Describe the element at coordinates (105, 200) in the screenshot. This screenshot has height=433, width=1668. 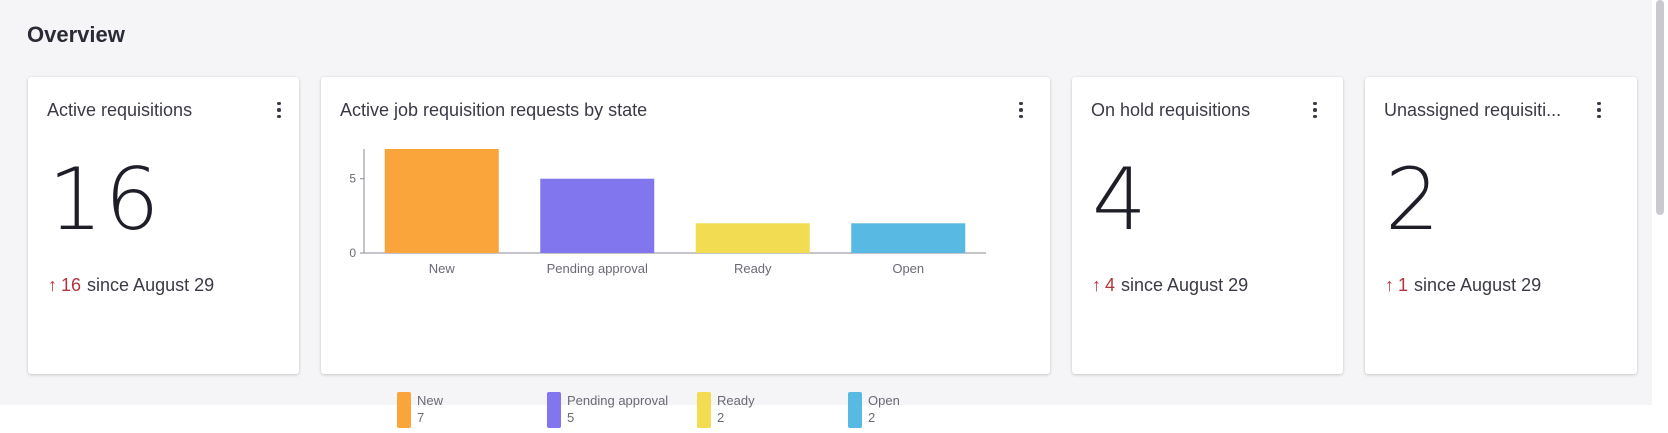
I see `metric-value: 16` at that location.